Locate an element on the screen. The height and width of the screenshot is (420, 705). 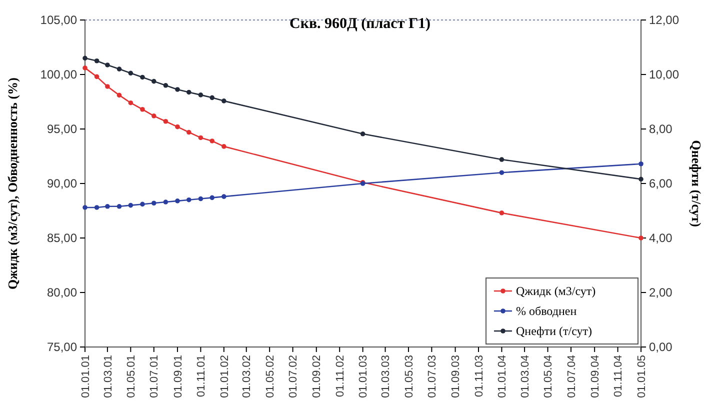
x-tick-label: 01.03.03 is located at coordinates (386, 376).